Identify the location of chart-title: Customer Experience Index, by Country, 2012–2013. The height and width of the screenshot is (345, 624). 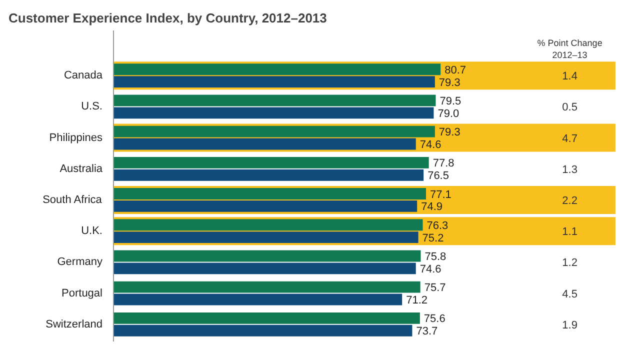
(167, 18).